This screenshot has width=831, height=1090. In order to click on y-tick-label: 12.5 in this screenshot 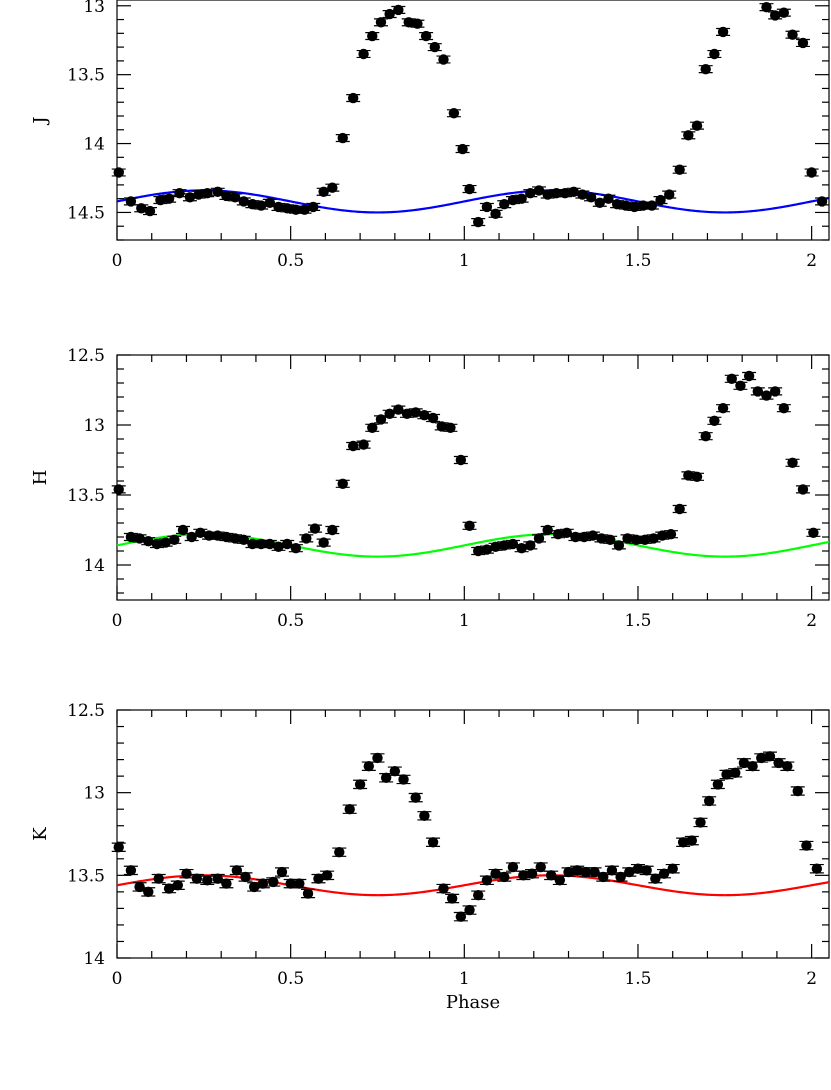, I will do `click(86, 356)`.